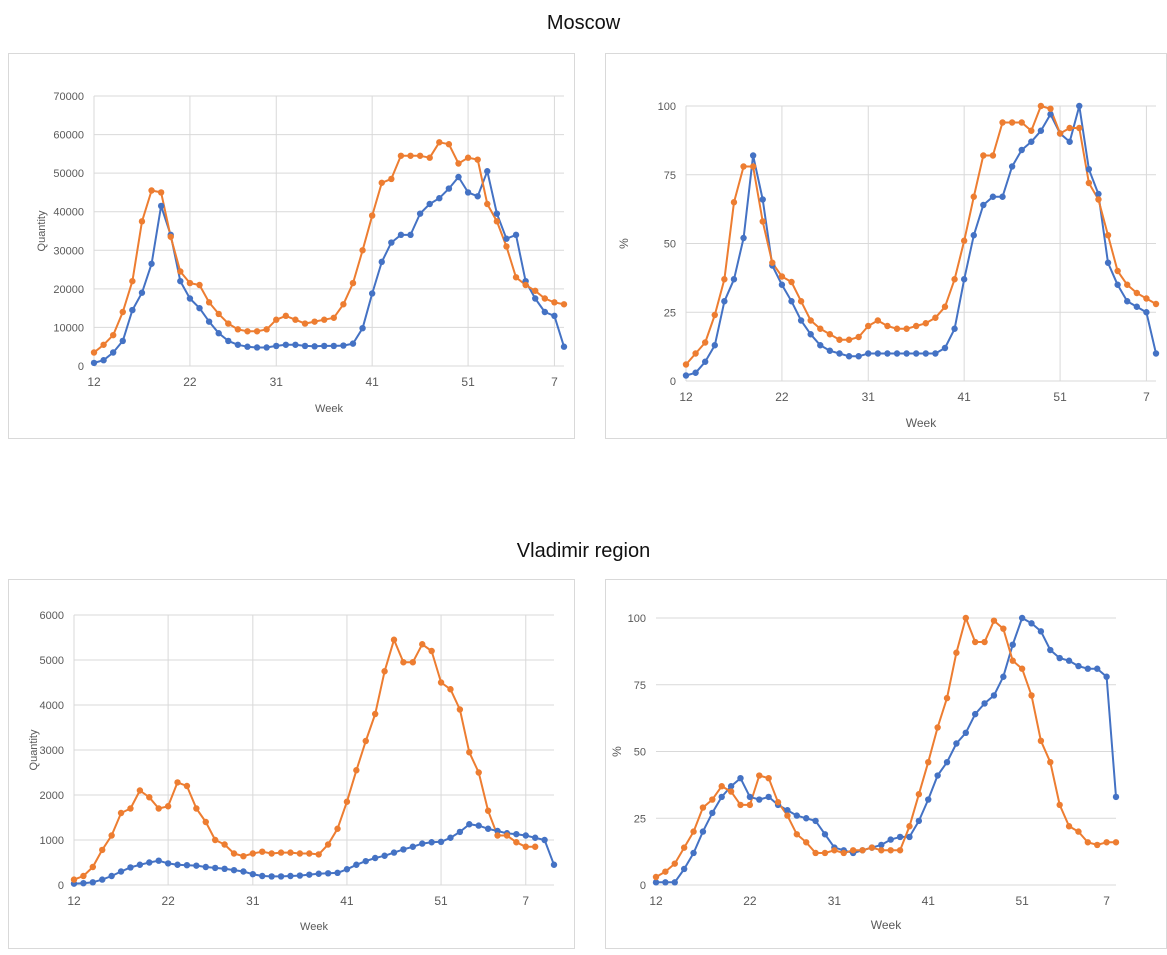 Image resolution: width=1167 pixels, height=955 pixels. What do you see at coordinates (686, 397) in the screenshot?
I see `x-tick-label: 12` at bounding box center [686, 397].